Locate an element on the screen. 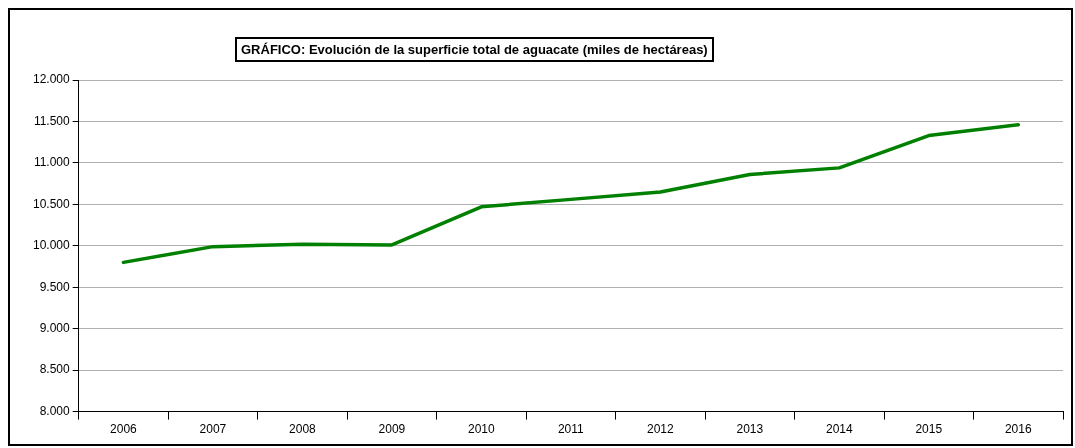  chart-title: GRÁFICO: Evolución de la superficie total de aguacate (miles de hectáreas) is located at coordinates (474, 49).